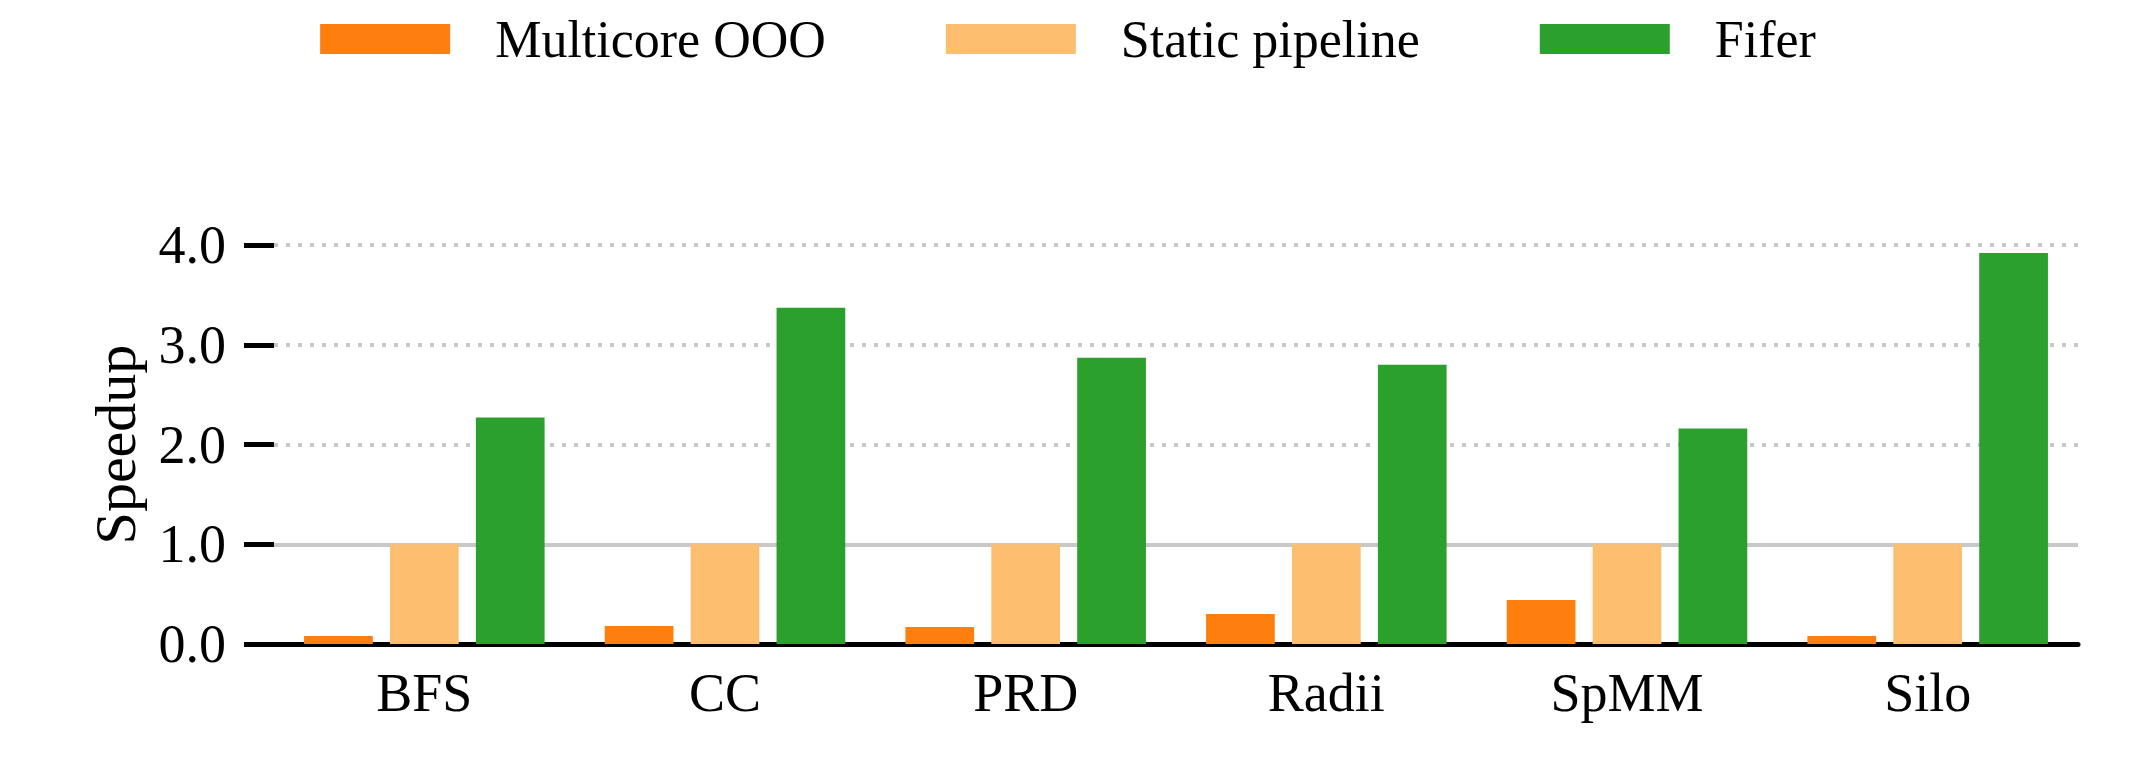  I want to click on x-tick-label: SpMM, so click(1627, 693).